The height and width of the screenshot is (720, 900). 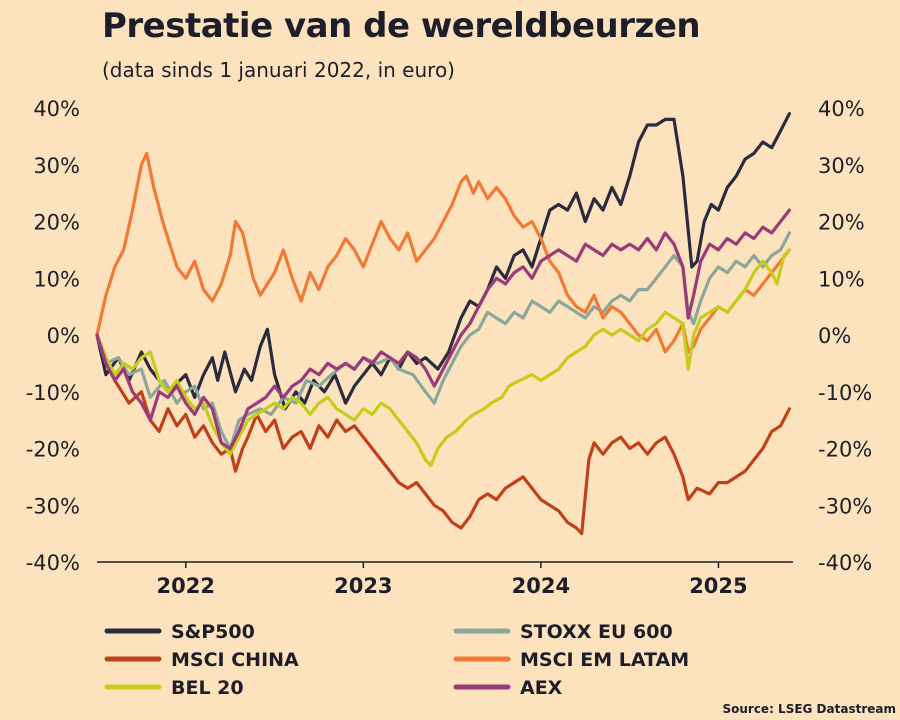 I want to click on y-tick-label-left: -10%, so click(x=53, y=393).